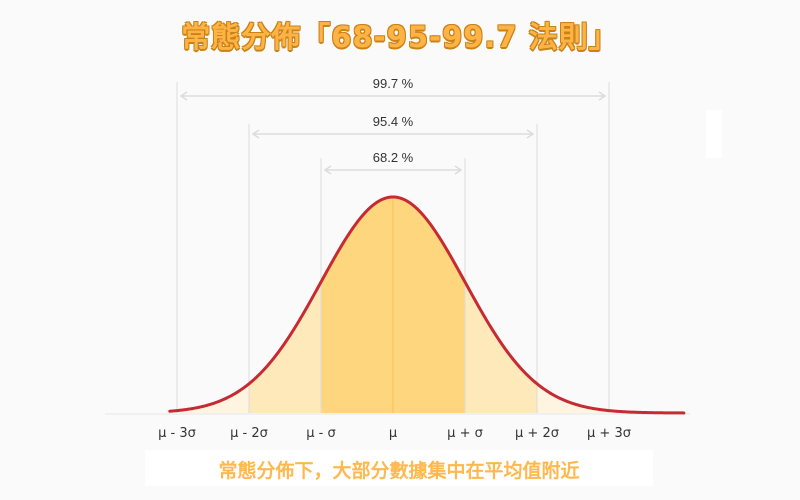  I want to click on interval-label: 95.4 %, so click(393, 121).